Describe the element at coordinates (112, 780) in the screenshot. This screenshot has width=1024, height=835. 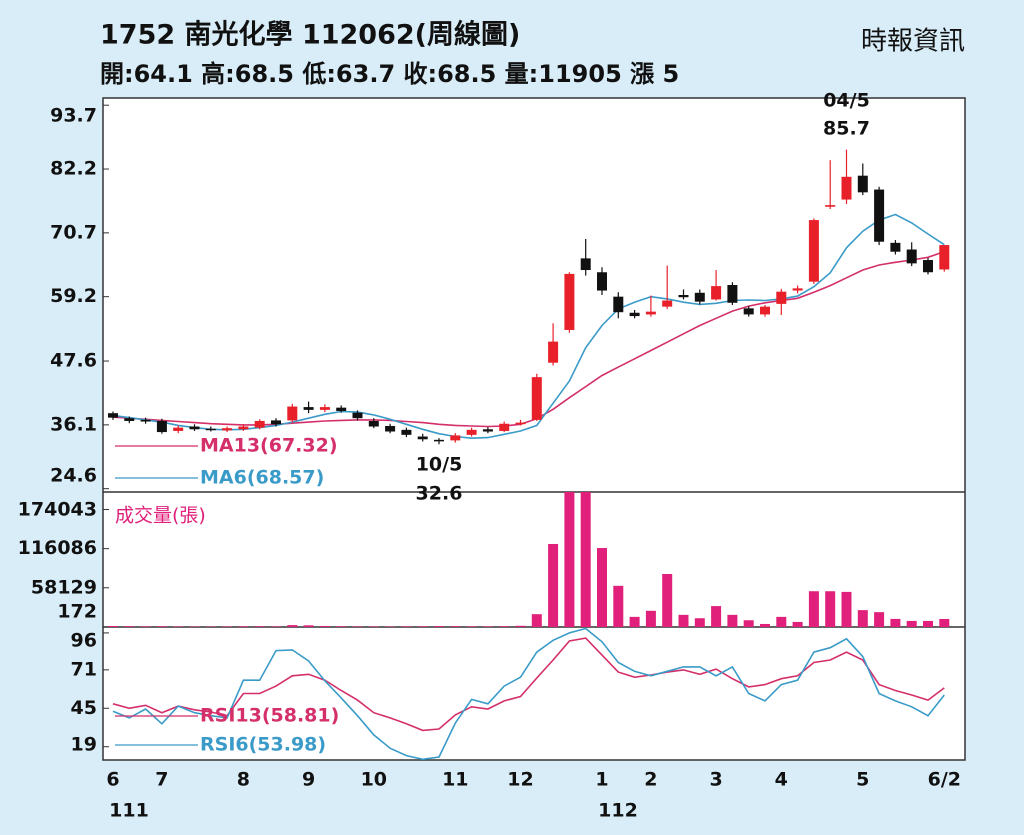
I see `x-tick-label: 6` at that location.